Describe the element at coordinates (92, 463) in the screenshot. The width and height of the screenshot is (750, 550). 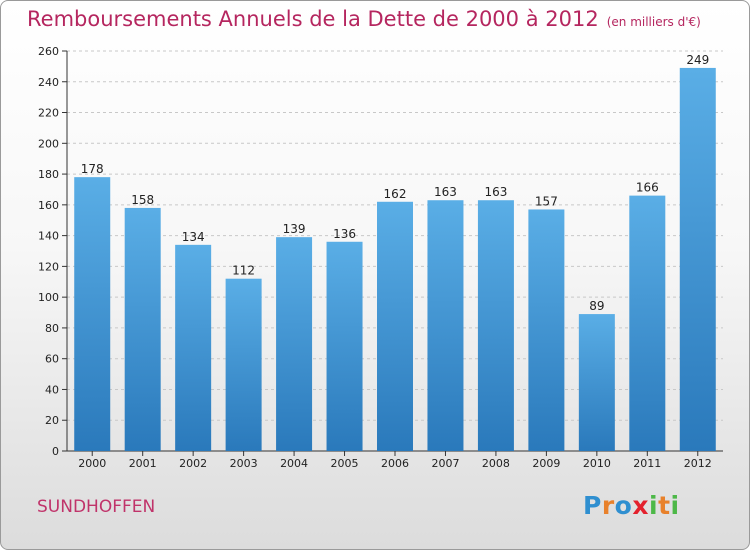
I see `x-tick-label: 2000` at that location.